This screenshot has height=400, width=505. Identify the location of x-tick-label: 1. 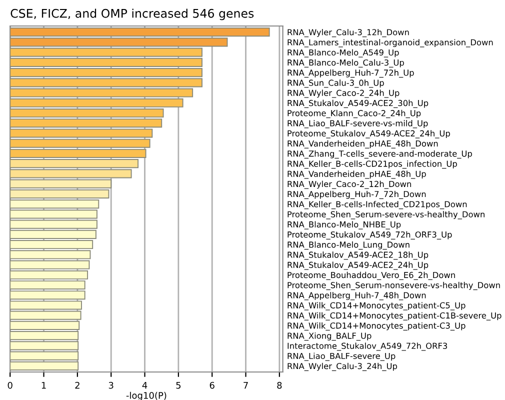
(44, 385).